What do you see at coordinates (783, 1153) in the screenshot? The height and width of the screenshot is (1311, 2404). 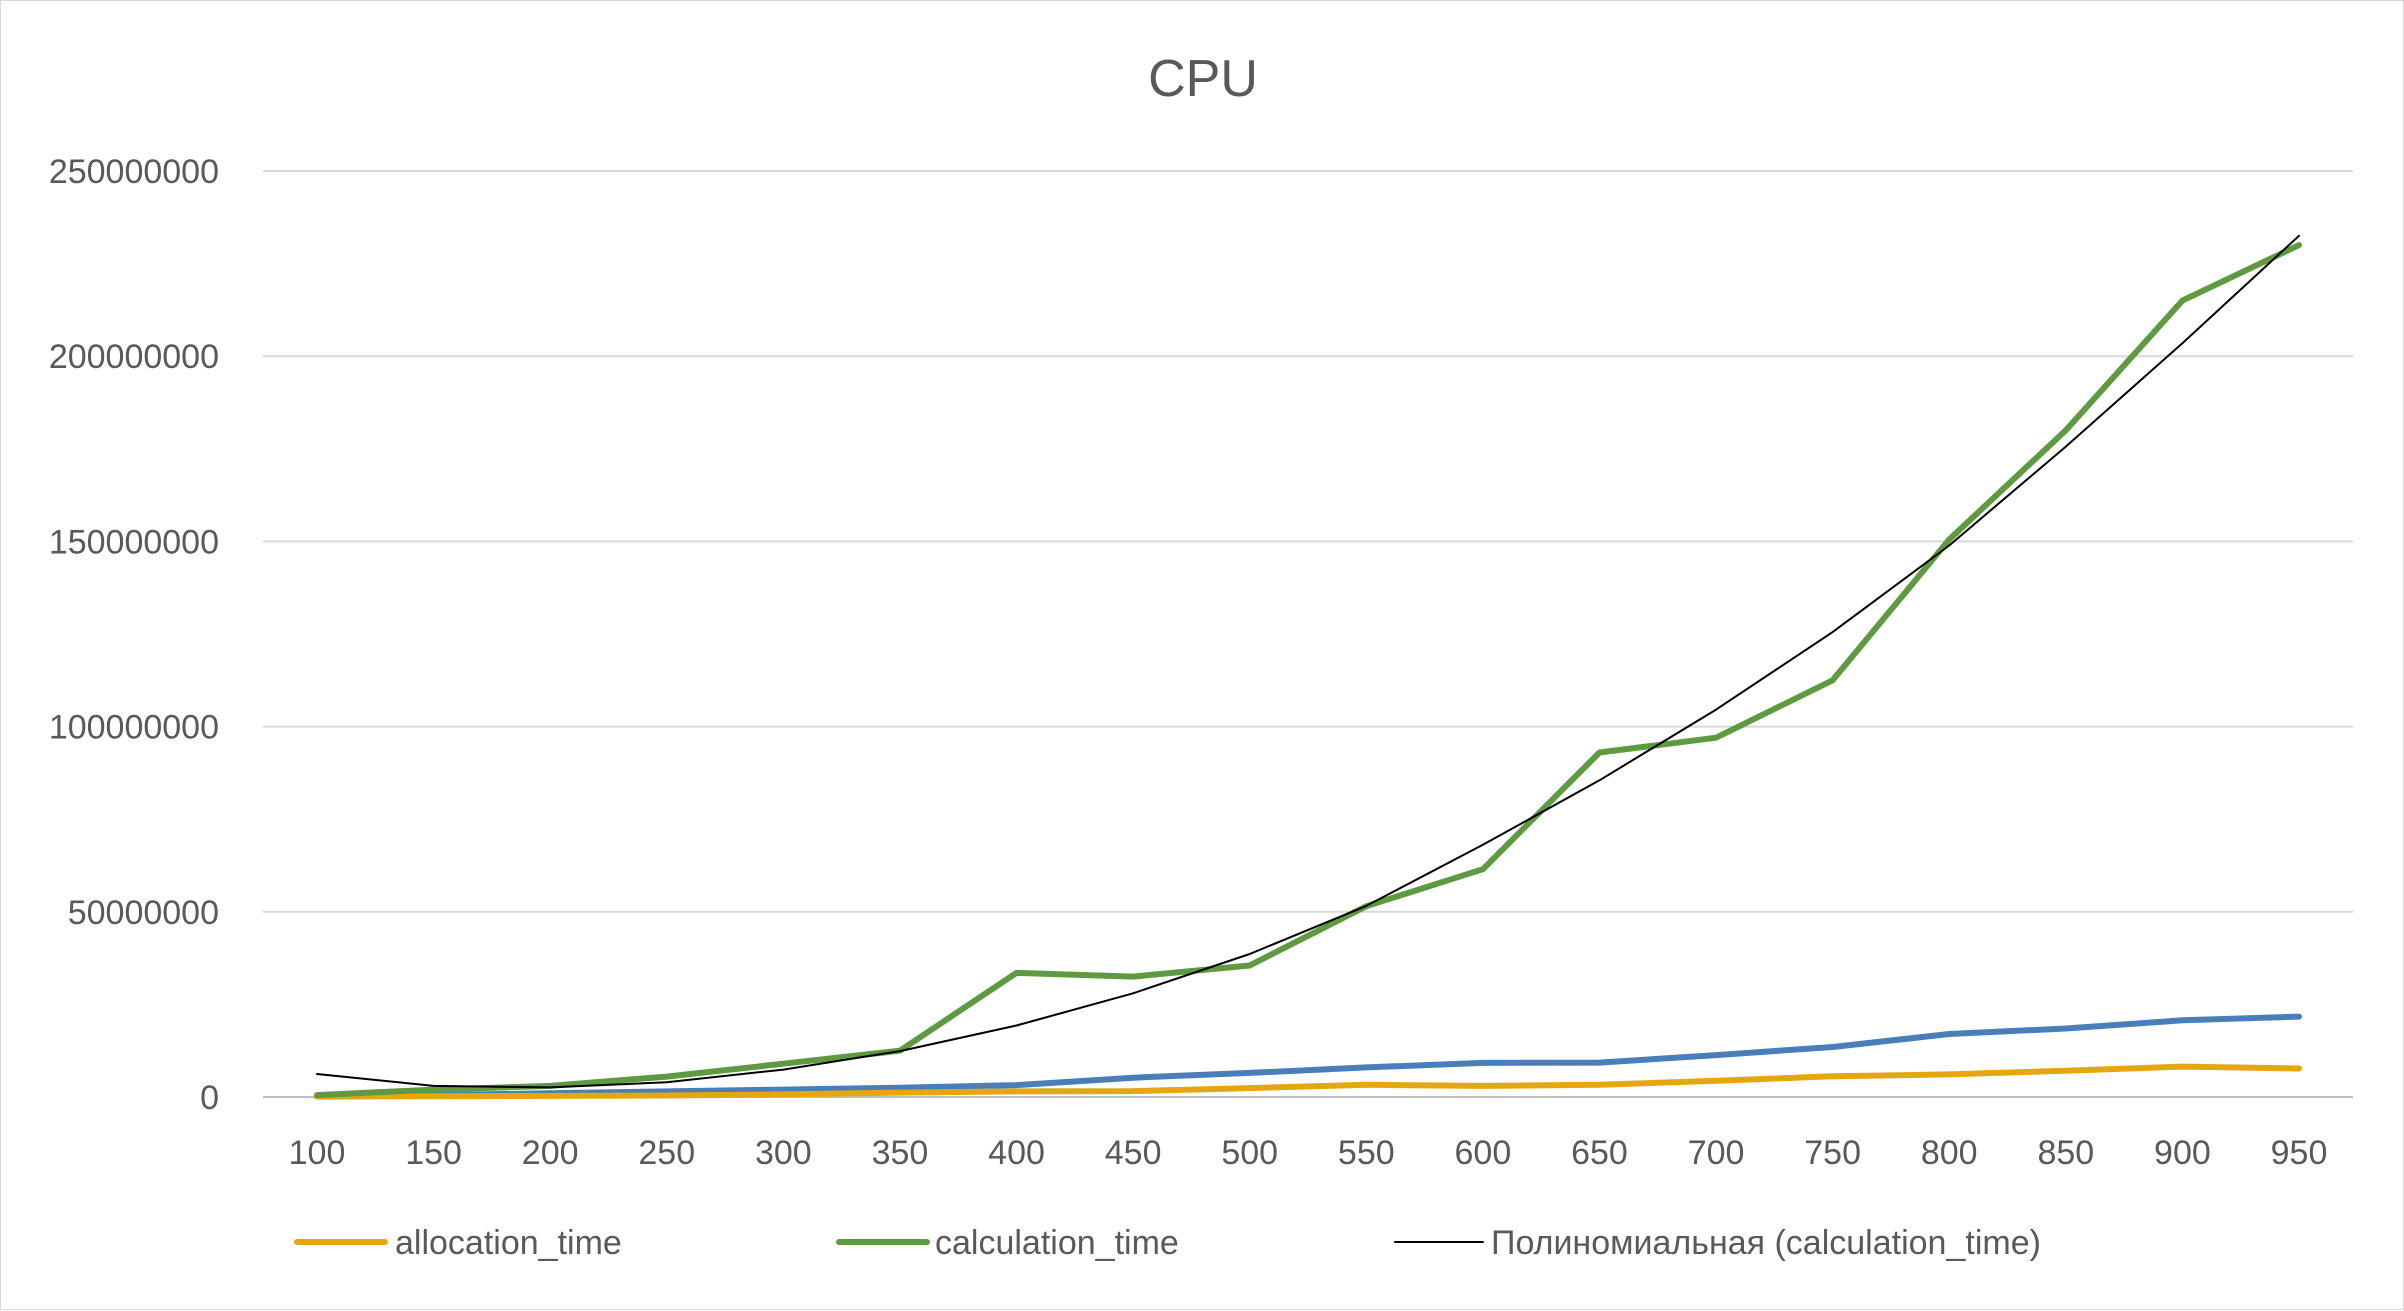 I see `x-tick-label: 300` at bounding box center [783, 1153].